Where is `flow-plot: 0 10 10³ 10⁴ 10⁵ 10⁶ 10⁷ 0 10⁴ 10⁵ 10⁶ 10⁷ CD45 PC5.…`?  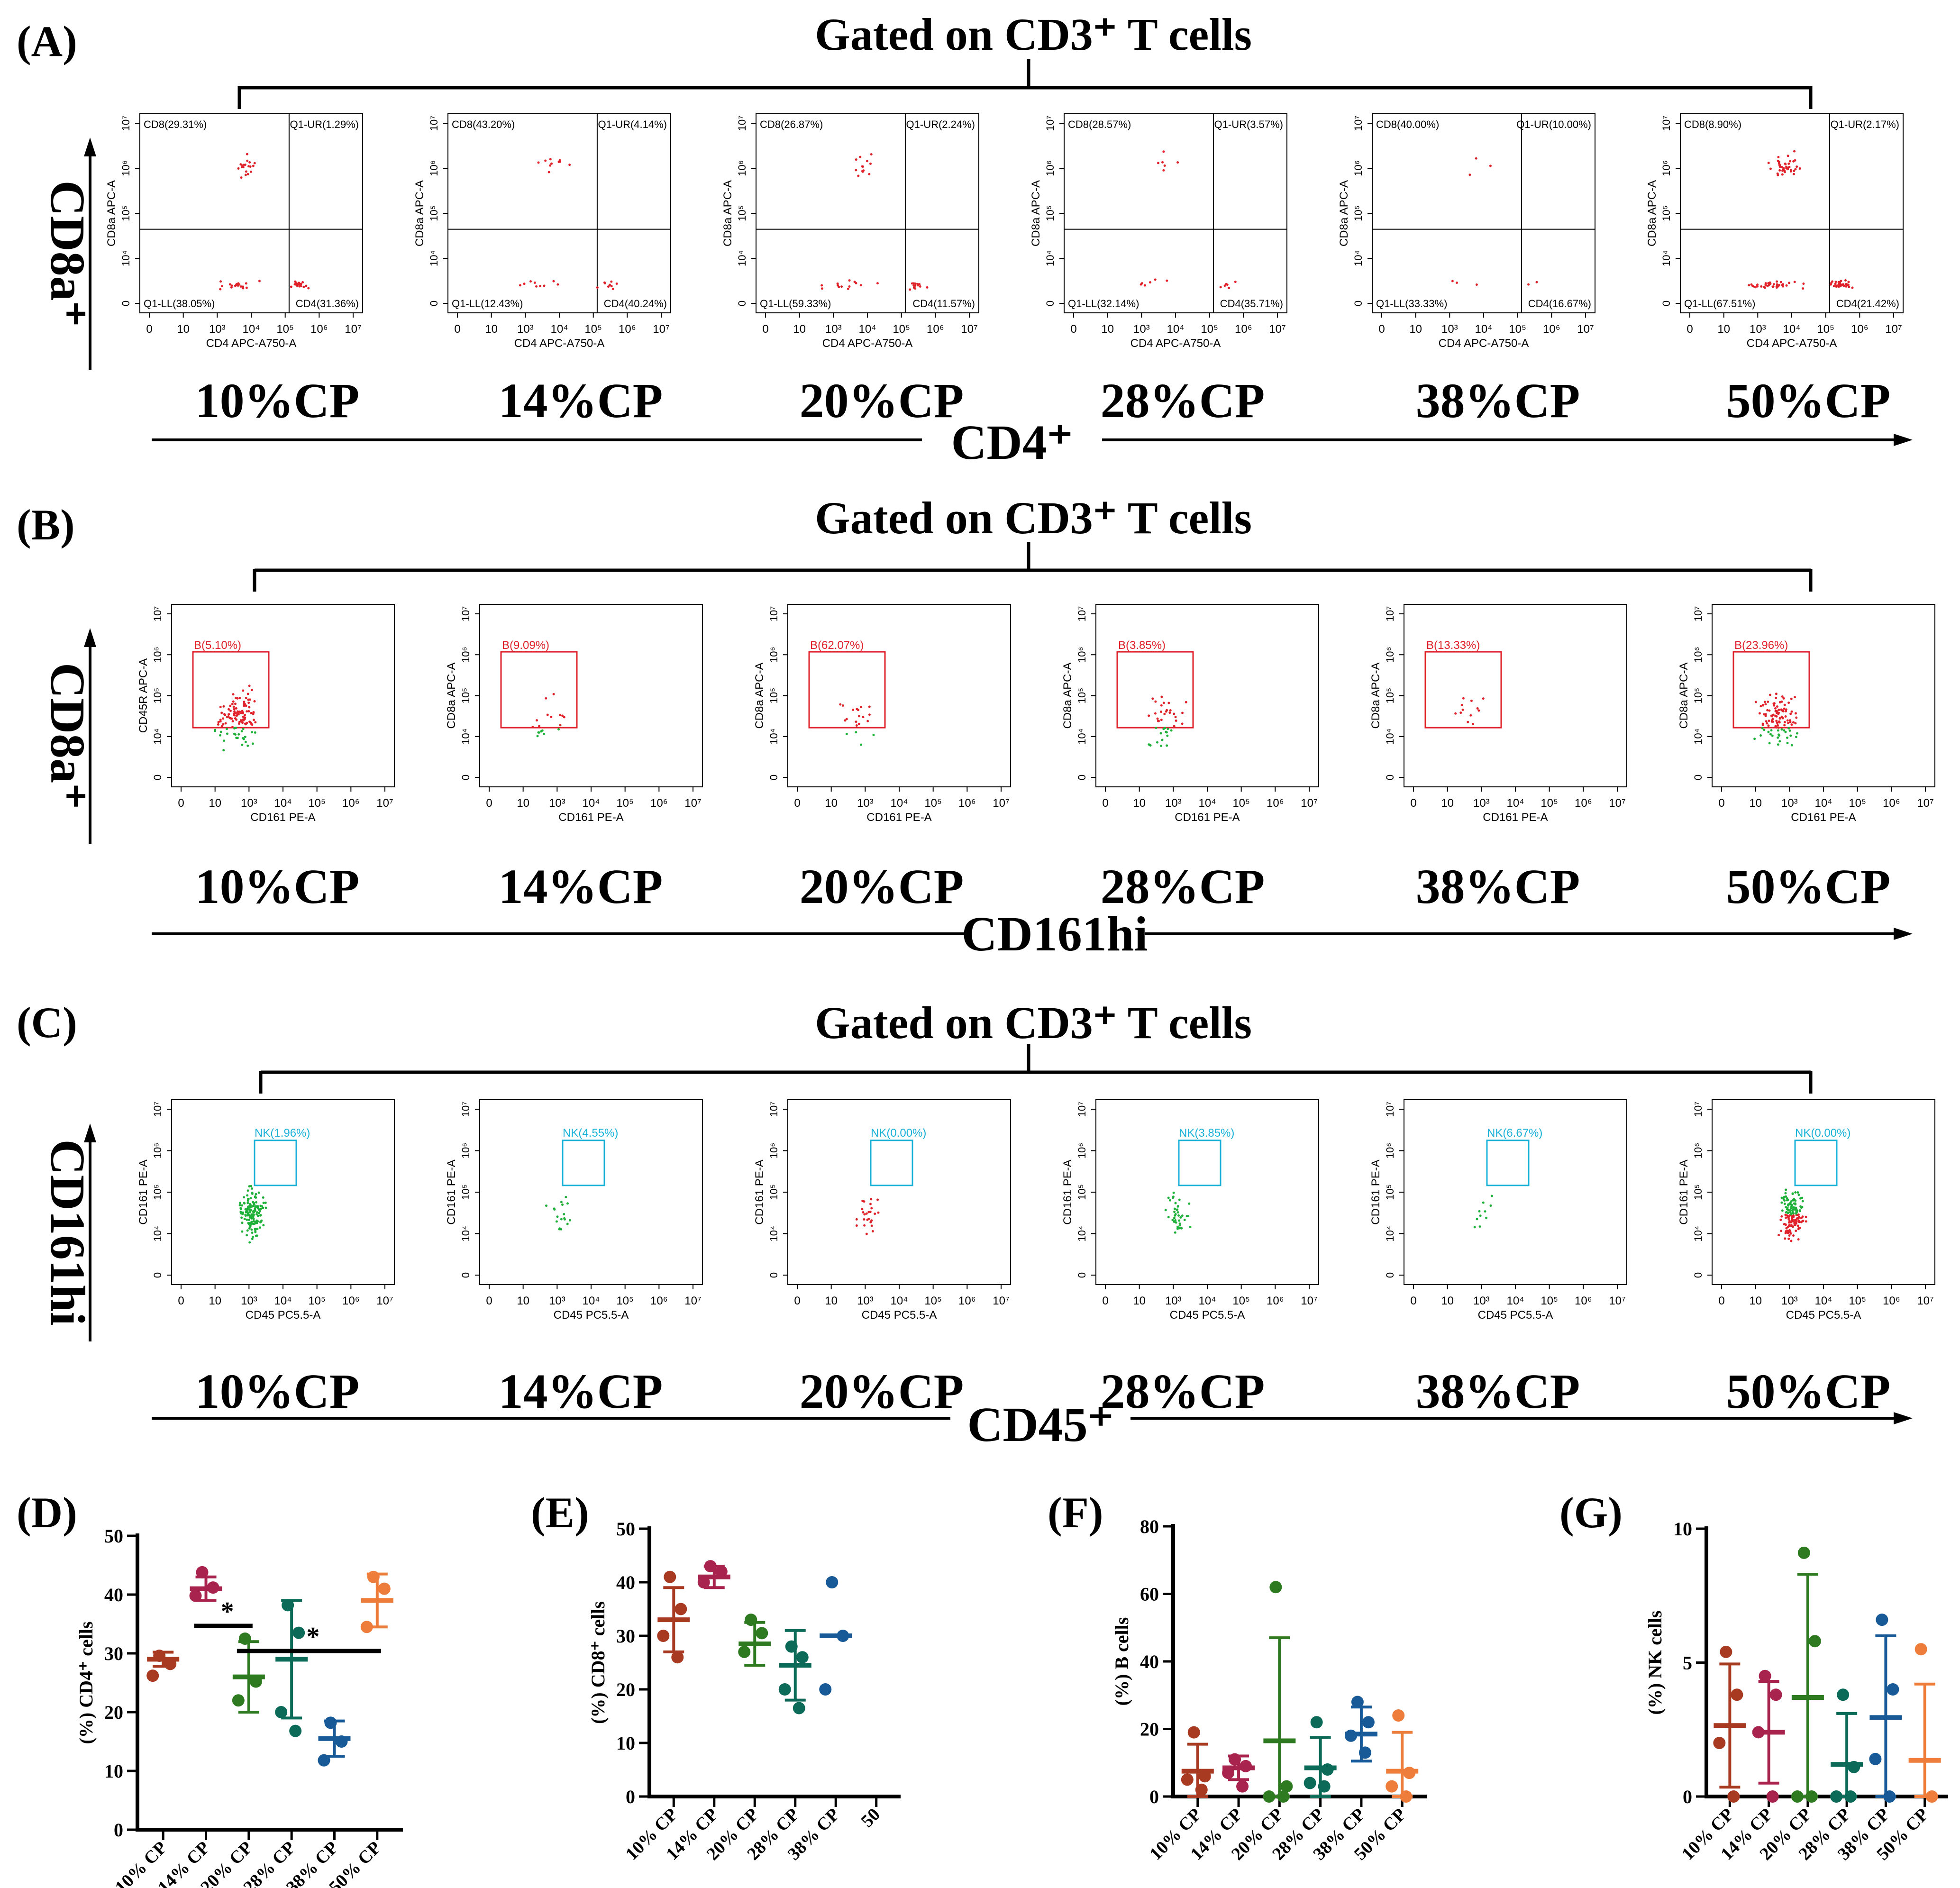 flow-plot: 0 10 10³ 10⁴ 10⁵ 10⁶ 10⁷ 0 10⁴ 10⁵ 10⁶ 10⁷ CD45 PC5.… is located at coordinates (1806, 1259).